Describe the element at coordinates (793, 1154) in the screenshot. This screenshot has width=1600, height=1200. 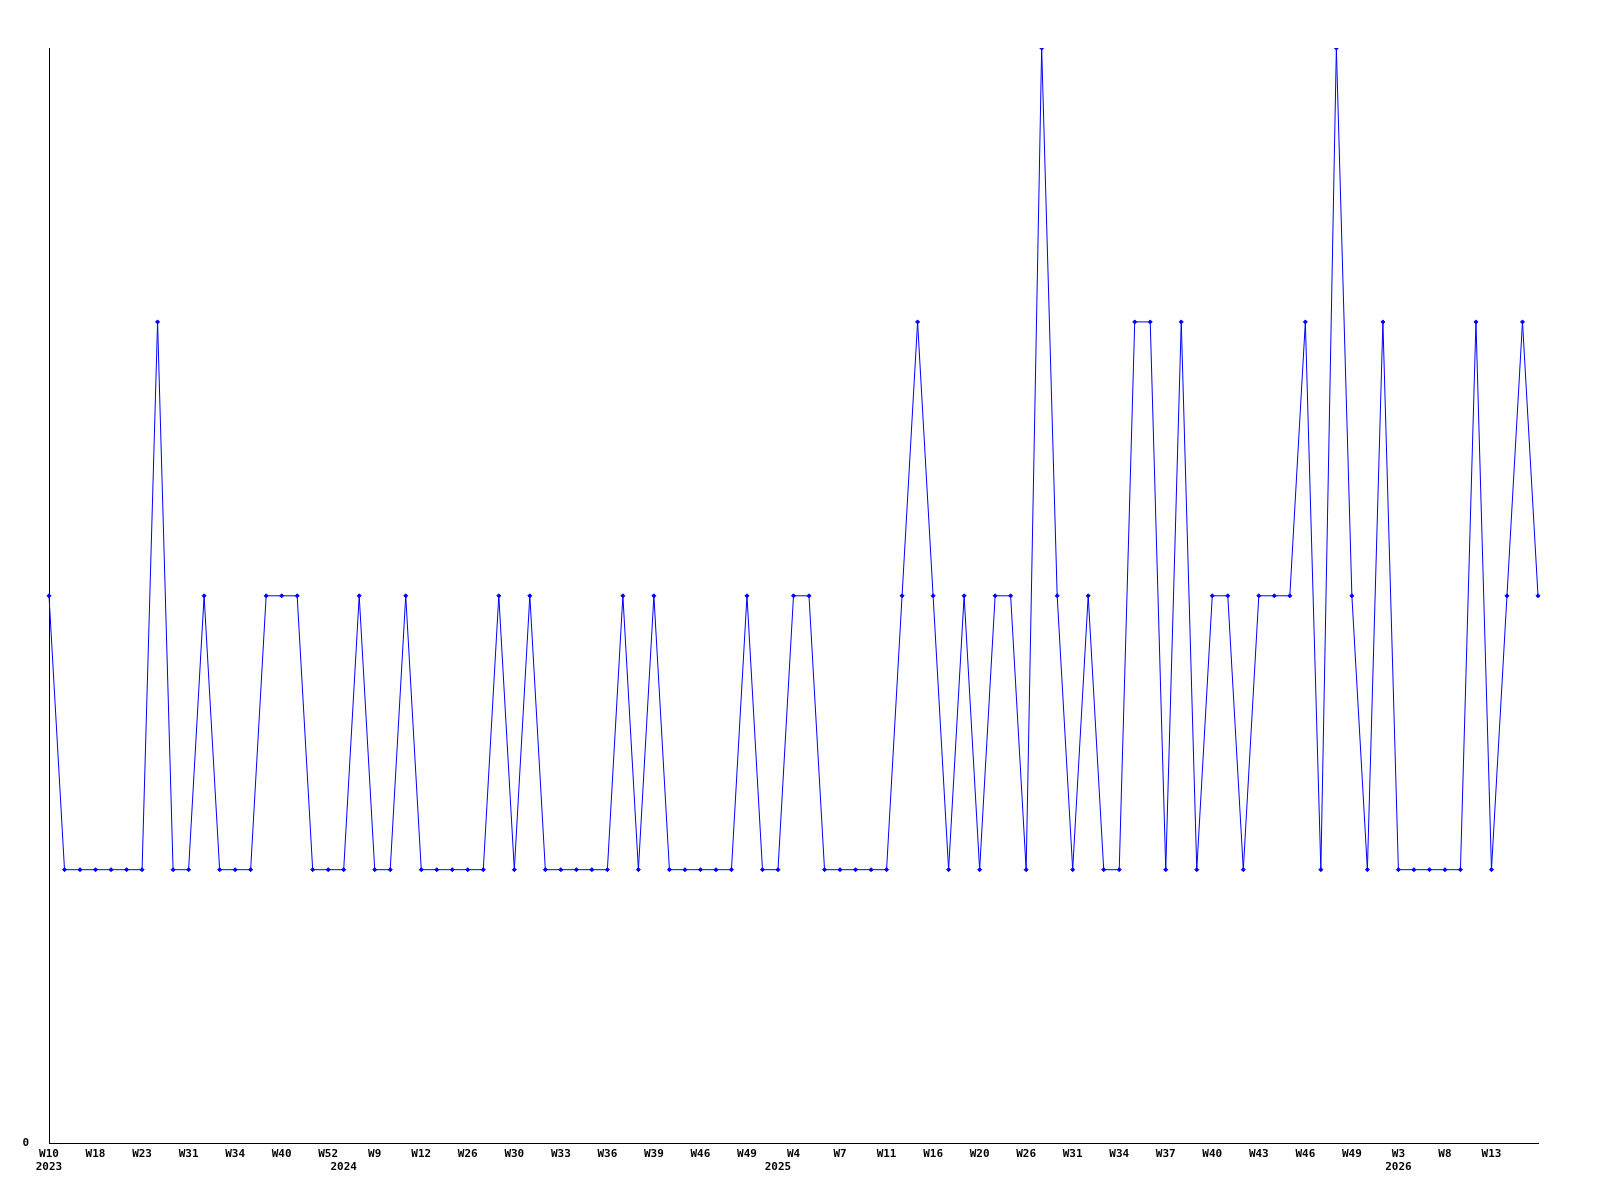
I see `x-tick-label: W4` at that location.